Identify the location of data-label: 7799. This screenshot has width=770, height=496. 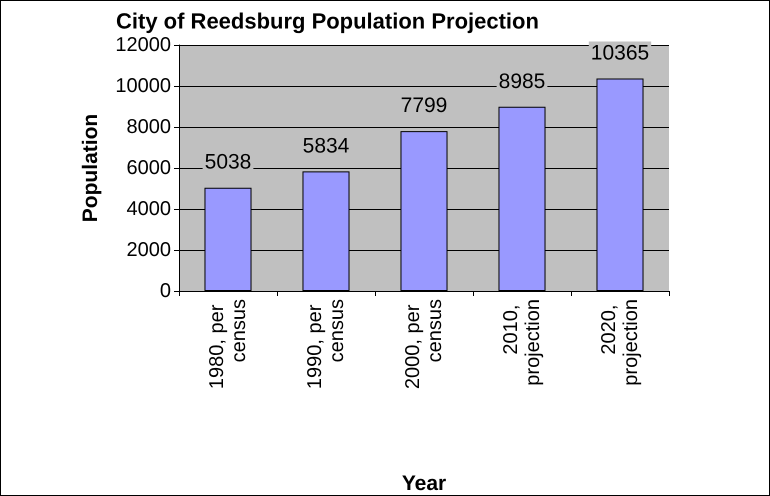
(424, 106).